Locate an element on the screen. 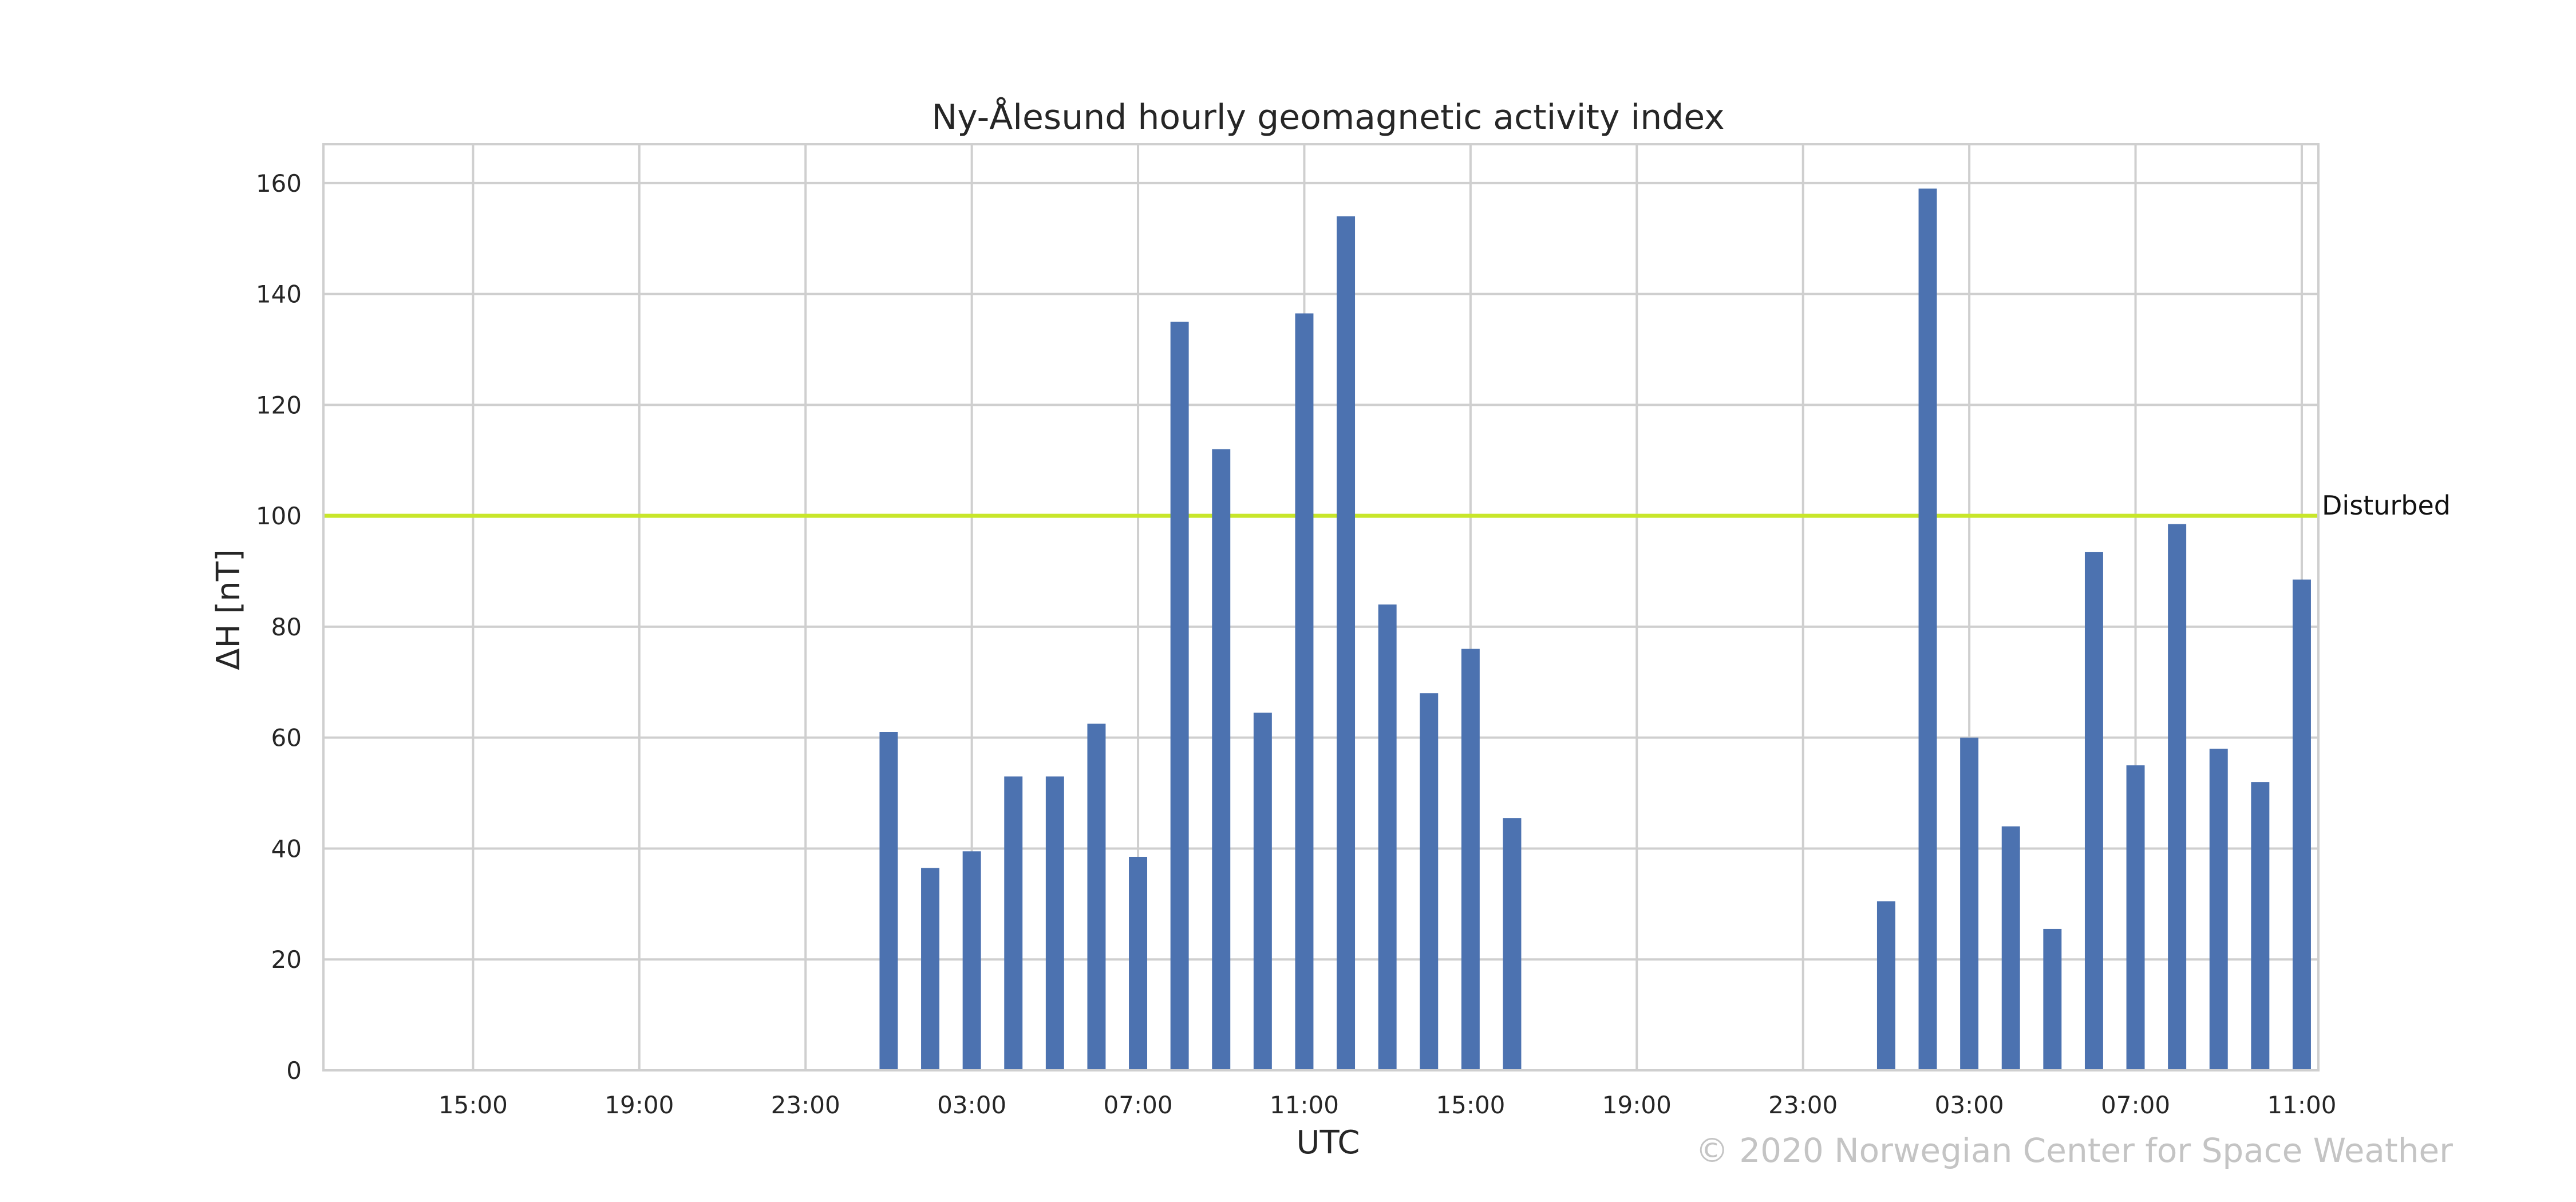 The width and height of the screenshot is (2576, 1202). y-tick-label: 0 is located at coordinates (294, 1071).